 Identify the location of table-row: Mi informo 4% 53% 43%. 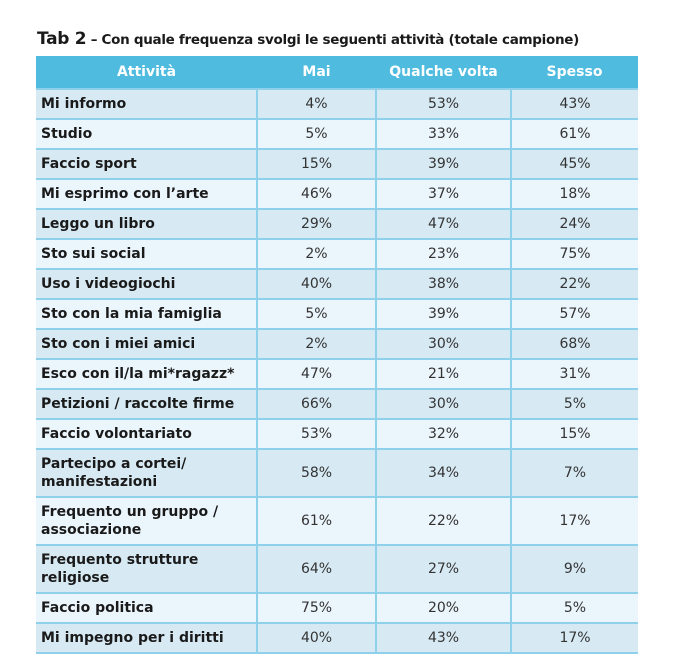
(337, 103).